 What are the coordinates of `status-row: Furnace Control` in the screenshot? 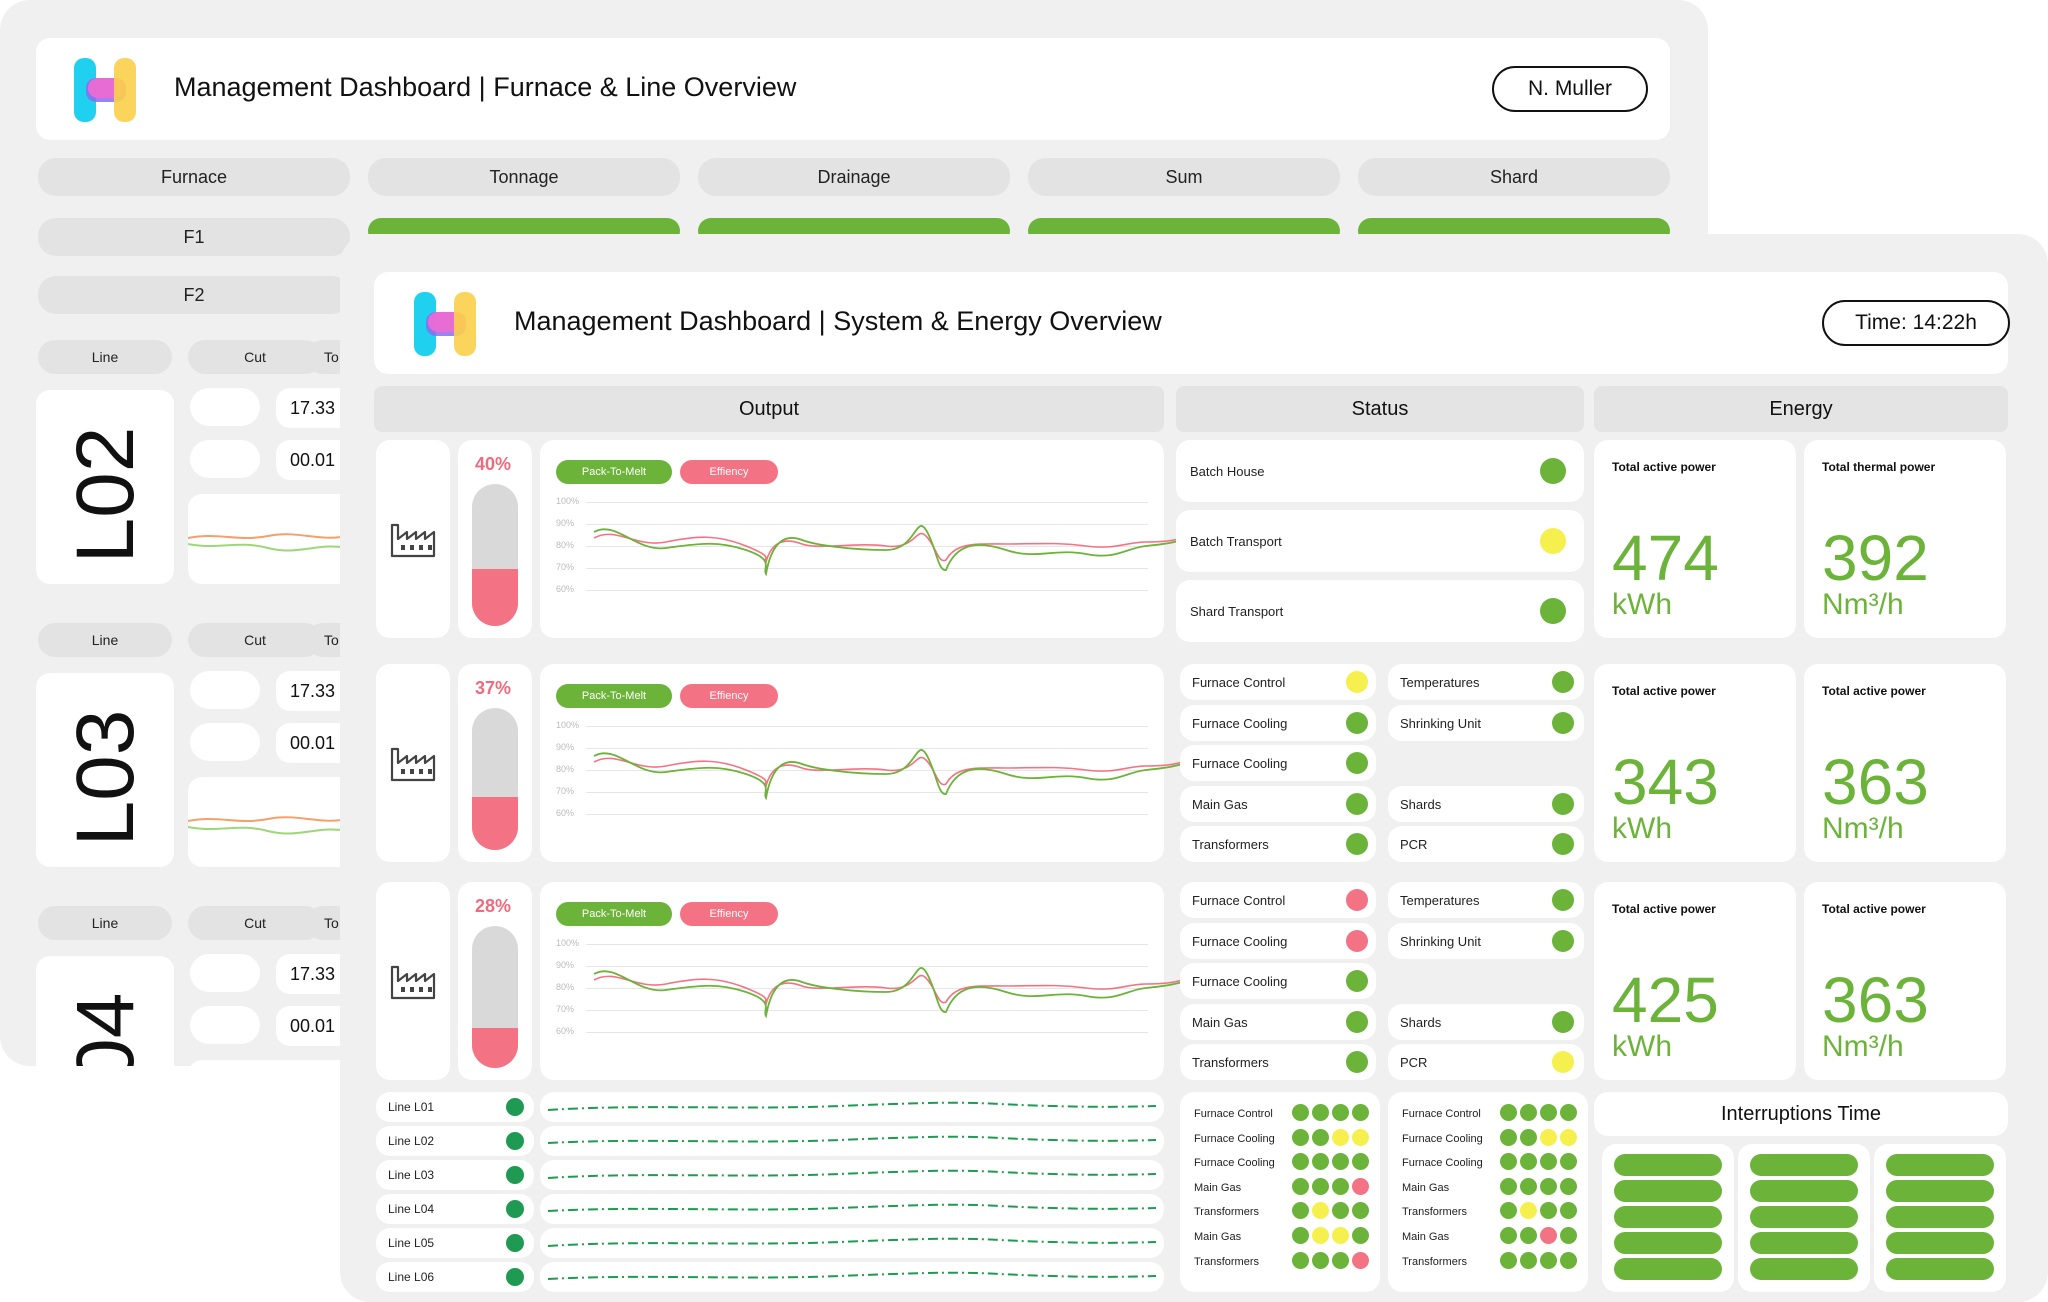 It's located at (1278, 682).